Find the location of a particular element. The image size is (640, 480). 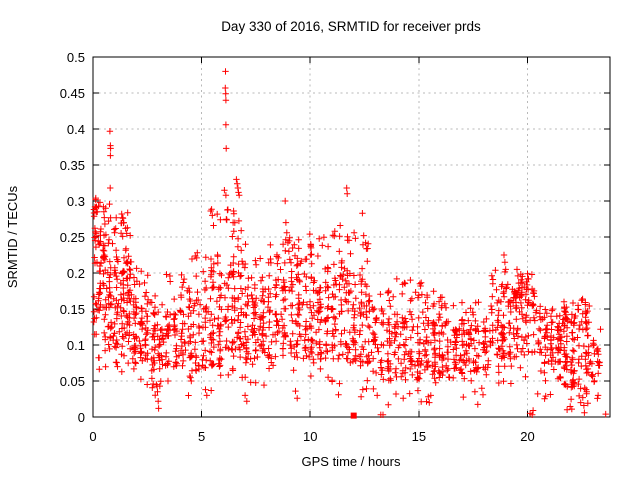

y-tick-label: 0.5 is located at coordinates (76, 57).